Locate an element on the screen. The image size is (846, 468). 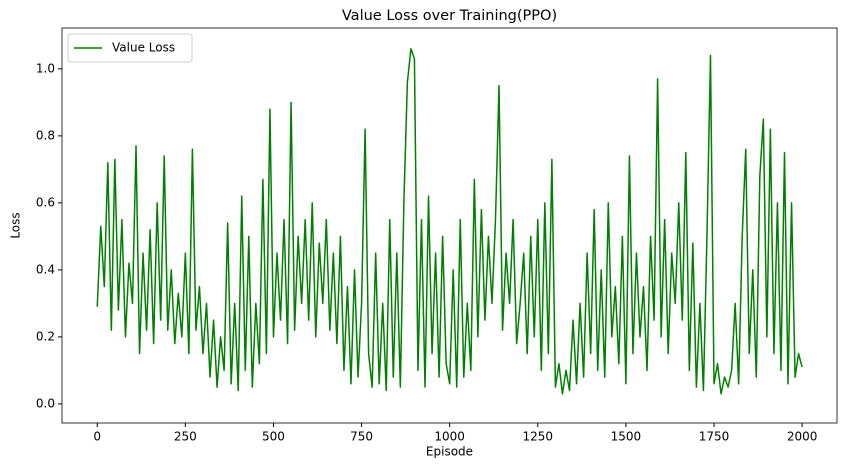
x-axis-label: Episode is located at coordinates (449, 452).